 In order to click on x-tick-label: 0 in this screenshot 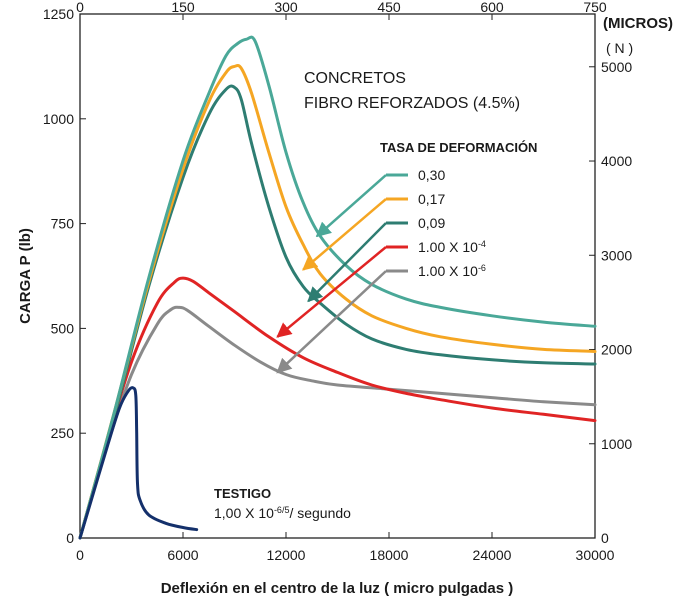, I will do `click(80, 555)`.